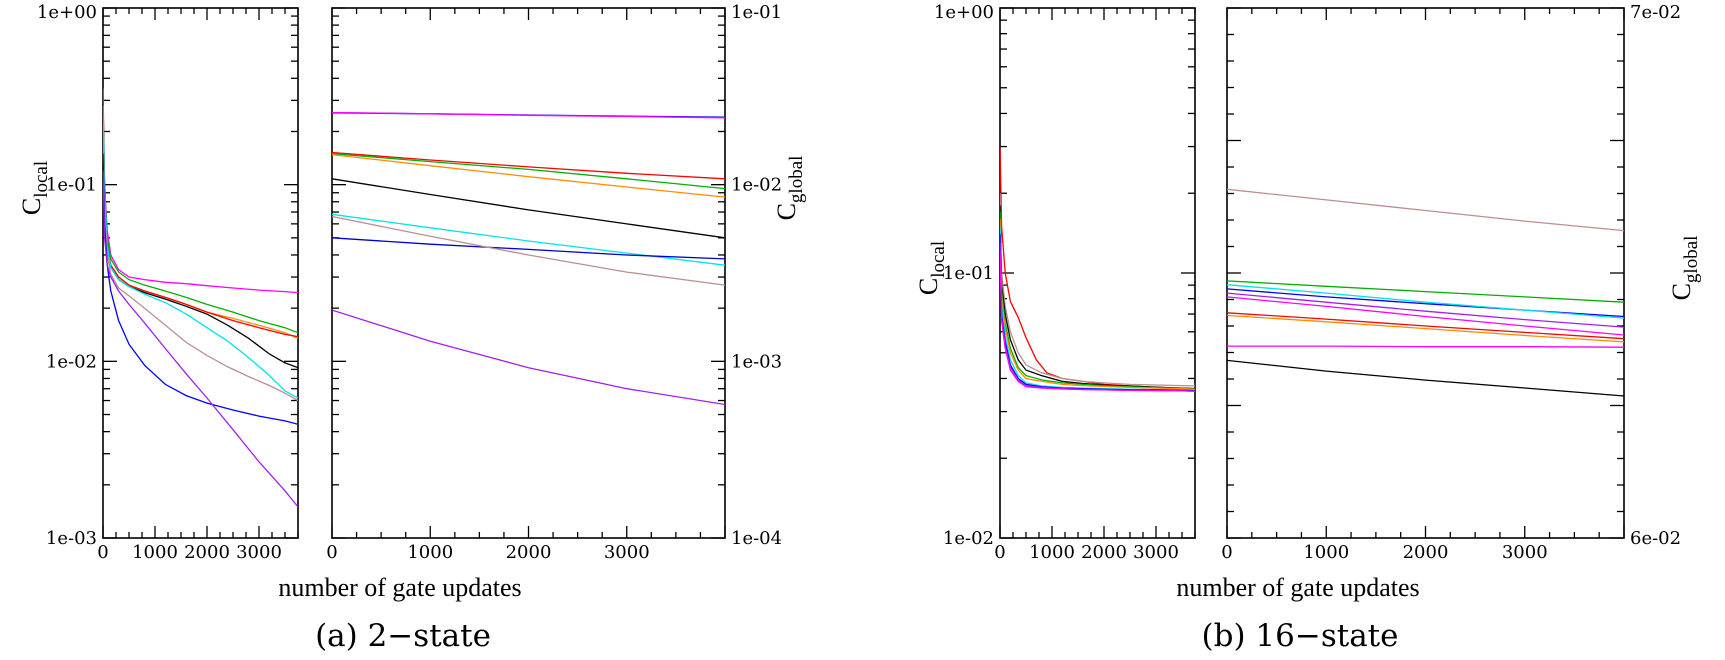 Image resolution: width=1725 pixels, height=660 pixels. What do you see at coordinates (403, 636) in the screenshot?
I see `figure-a-caption: (a) 2−state` at bounding box center [403, 636].